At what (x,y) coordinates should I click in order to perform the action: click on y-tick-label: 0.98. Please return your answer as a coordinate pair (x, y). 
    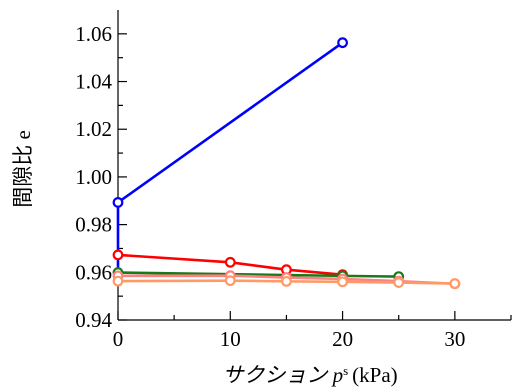
    Looking at the image, I should click on (93, 225).